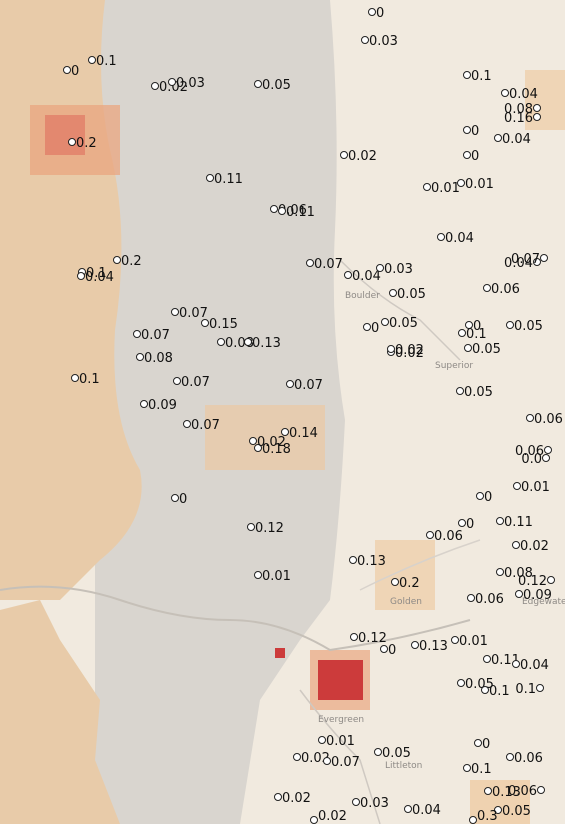 This screenshot has width=565, height=824. Describe the element at coordinates (535, 459) in the screenshot. I see `station-marker: 0.0` at that location.